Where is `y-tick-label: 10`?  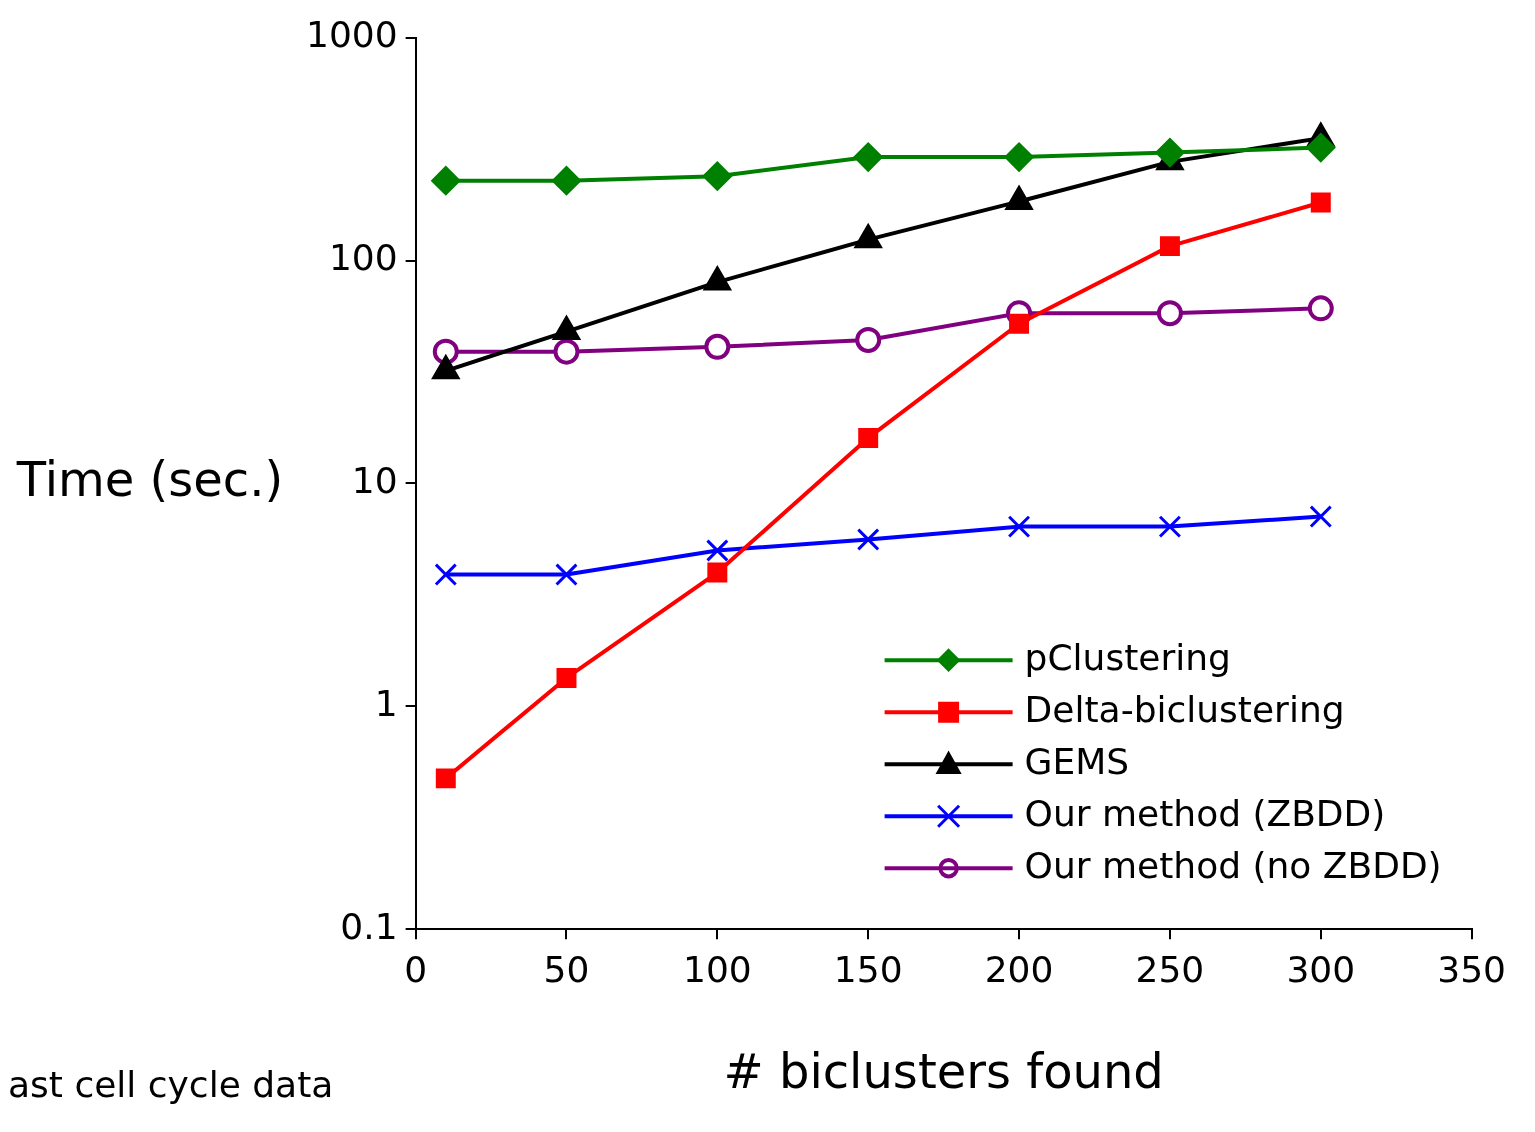
y-tick-label: 10 is located at coordinates (374, 480).